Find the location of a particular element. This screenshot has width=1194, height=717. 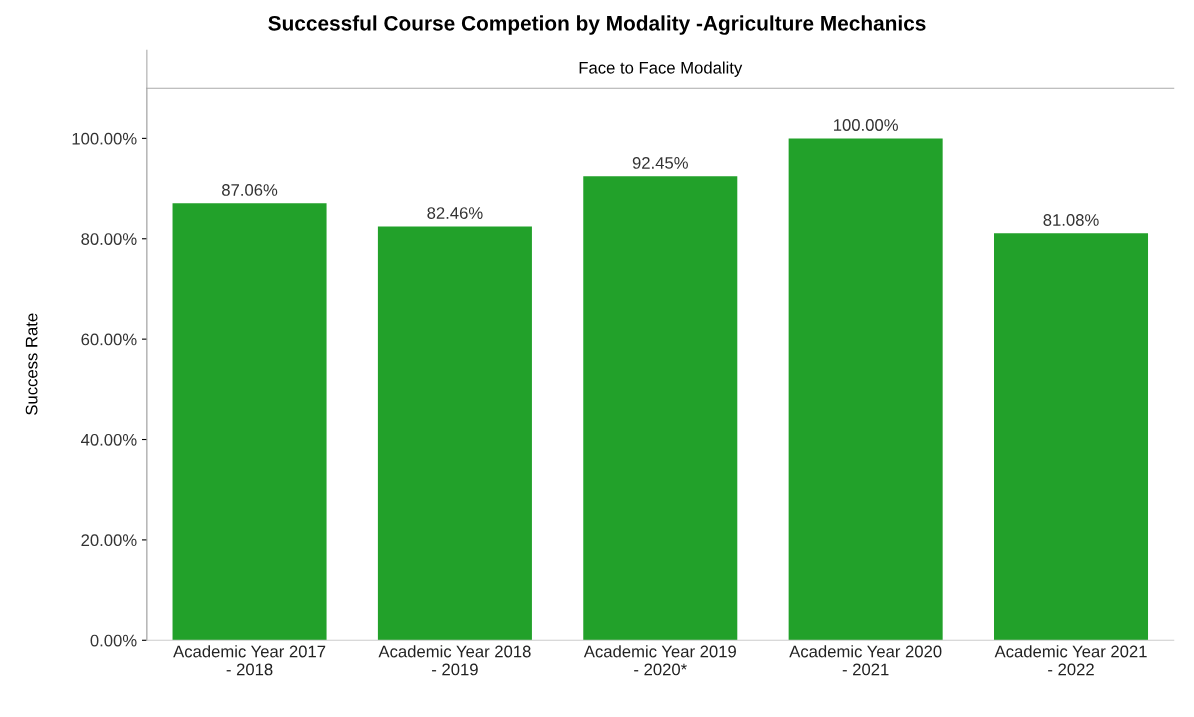

x-tick-label: Academic Year 2017 - 2018 is located at coordinates (249, 660).